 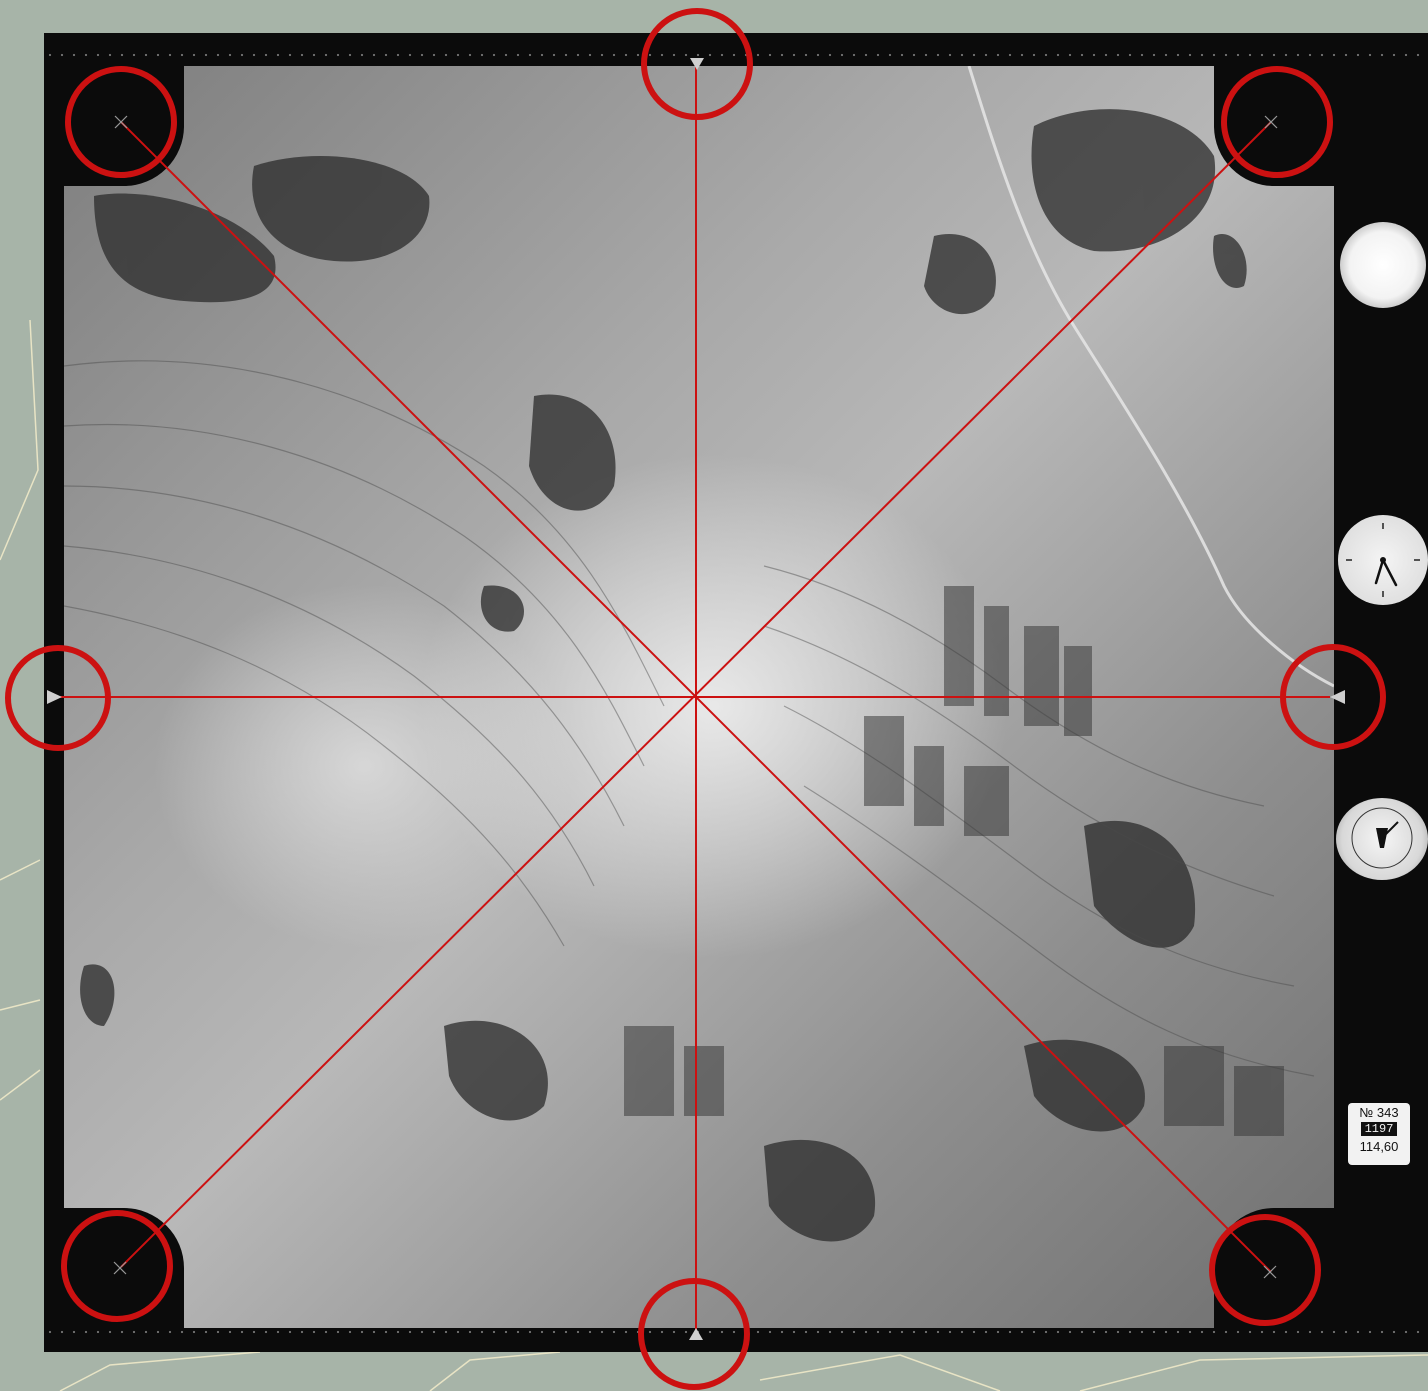 What do you see at coordinates (1379, 1112) in the screenshot?
I see `frame-number: № 343` at bounding box center [1379, 1112].